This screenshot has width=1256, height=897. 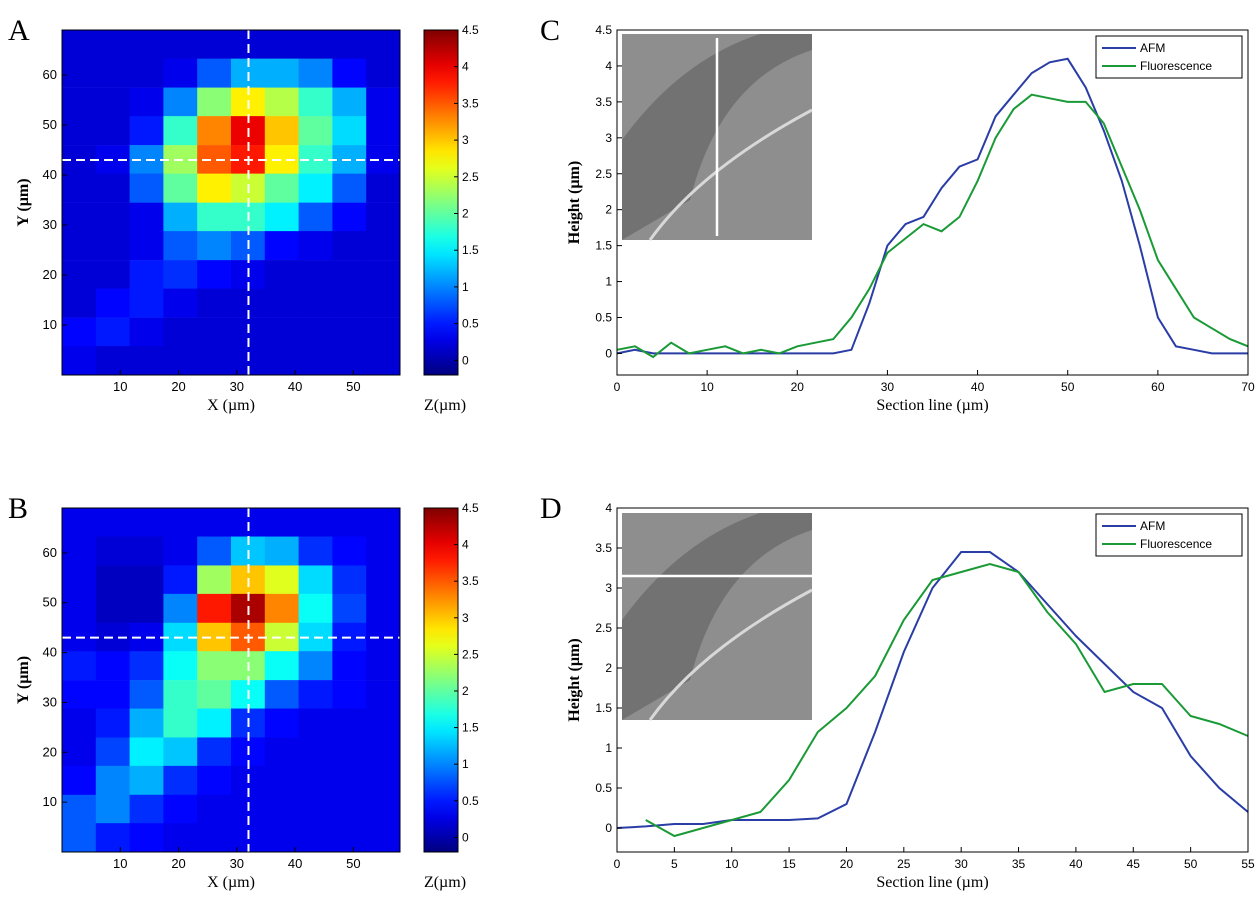 I want to click on x-tick-label: 20, so click(x=178, y=386).